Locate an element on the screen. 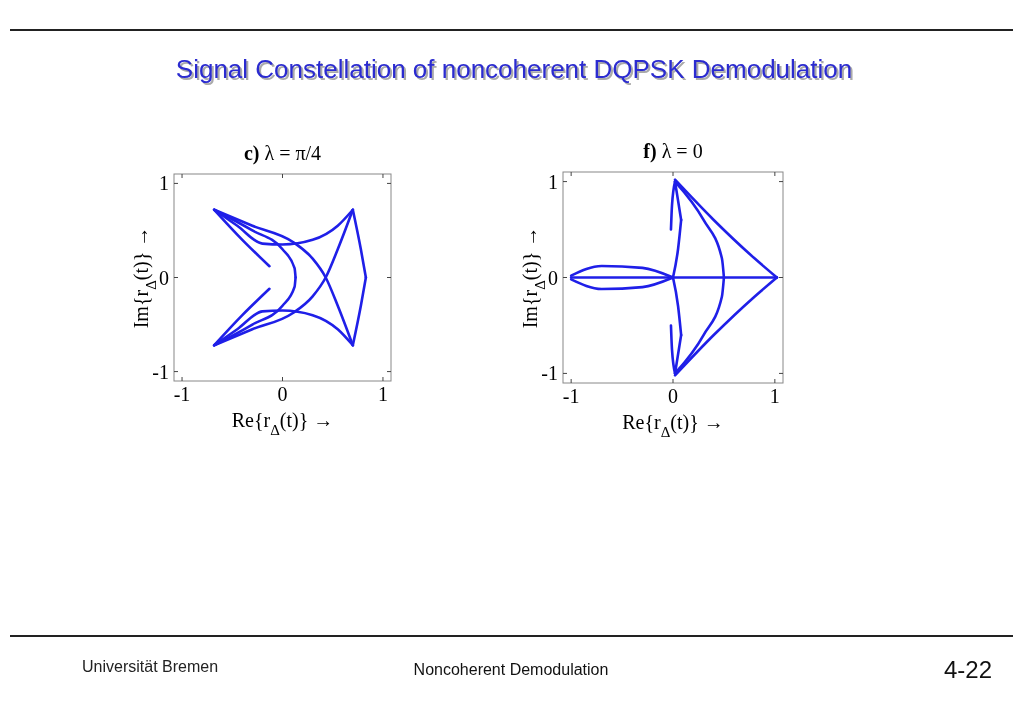  chart-title: c) λ = π/4 is located at coordinates (282, 153).